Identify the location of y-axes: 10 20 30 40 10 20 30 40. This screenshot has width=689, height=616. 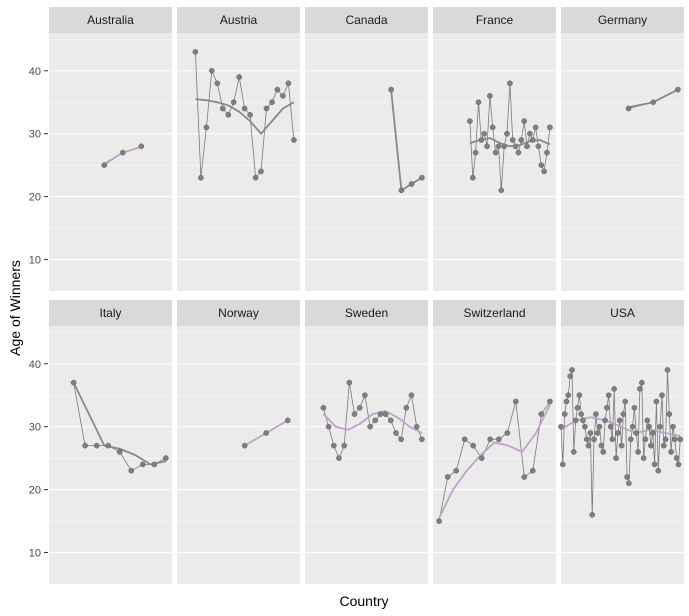
(38, 313).